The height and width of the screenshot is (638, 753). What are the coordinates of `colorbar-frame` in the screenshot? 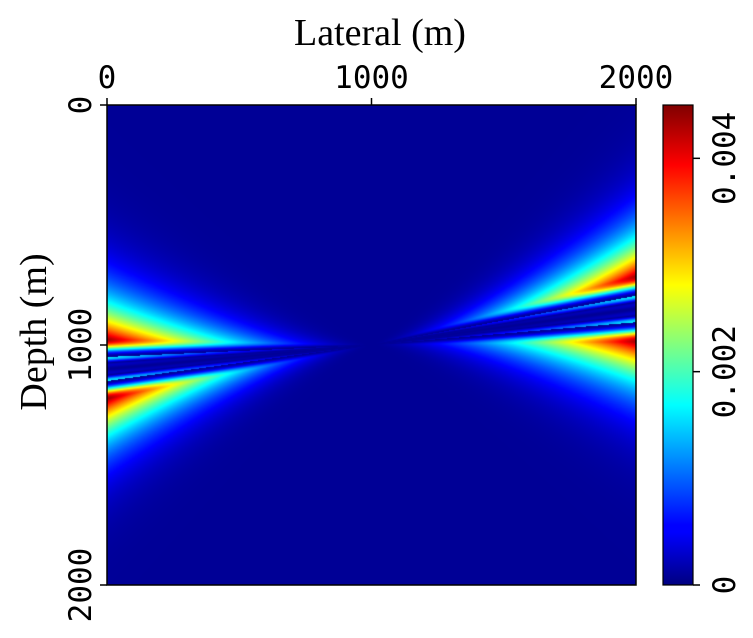 It's located at (678, 345).